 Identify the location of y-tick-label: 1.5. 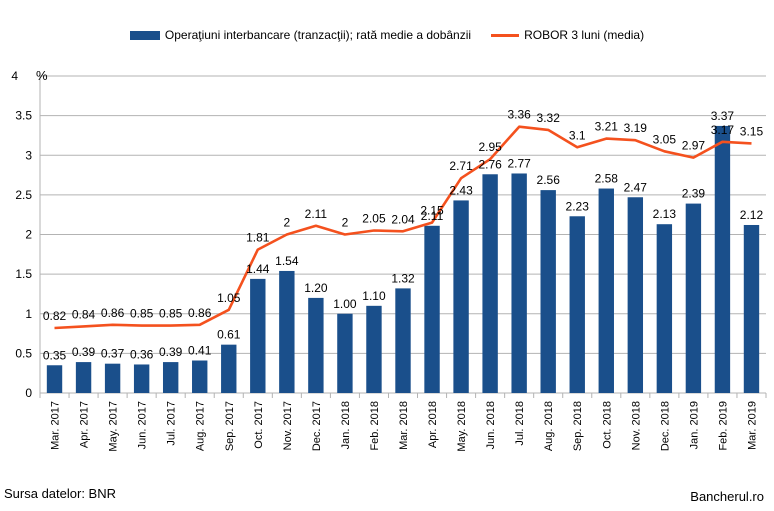
(23, 274).